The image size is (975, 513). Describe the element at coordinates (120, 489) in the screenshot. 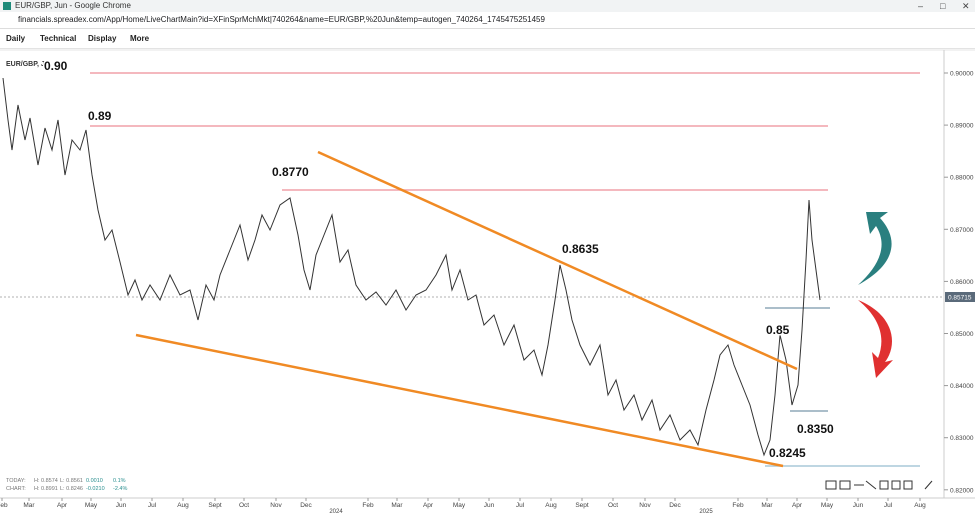

I see `stat-text: -2.4%` at that location.